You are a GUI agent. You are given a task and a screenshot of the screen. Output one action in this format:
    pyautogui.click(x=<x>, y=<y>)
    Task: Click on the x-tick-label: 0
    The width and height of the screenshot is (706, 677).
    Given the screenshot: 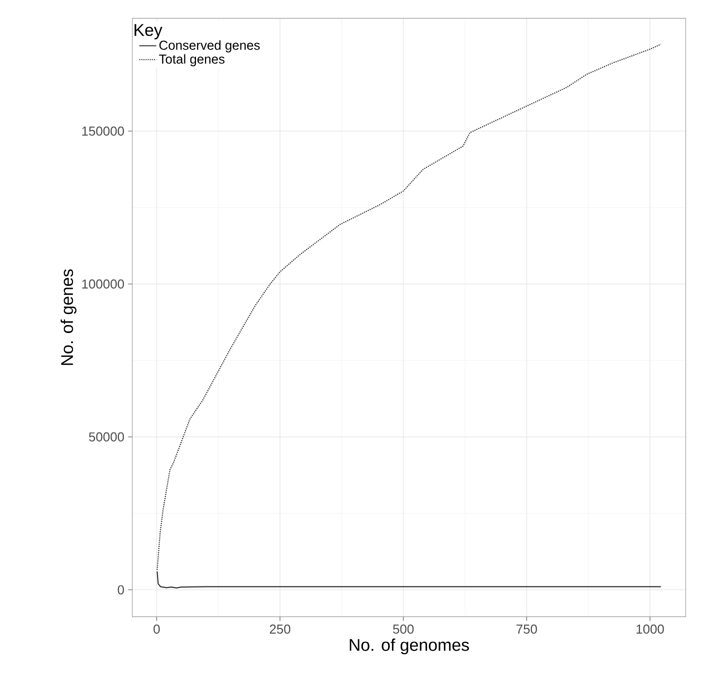 What is the action you would take?
    pyautogui.click(x=157, y=629)
    